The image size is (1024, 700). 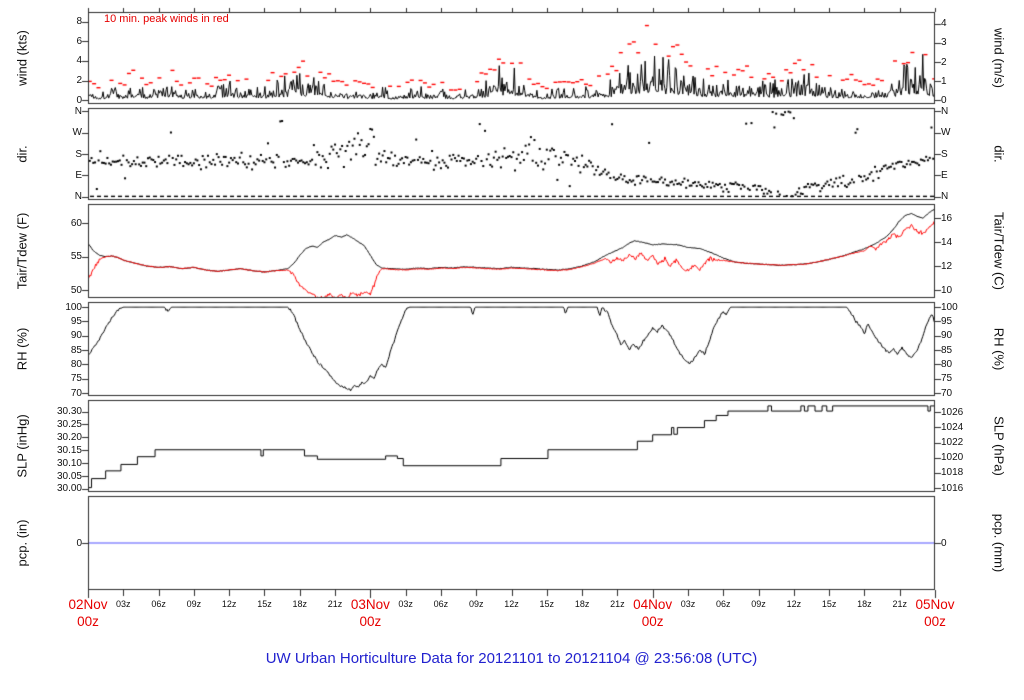 I want to click on y-tick-label-right-wind: 4, so click(x=944, y=24).